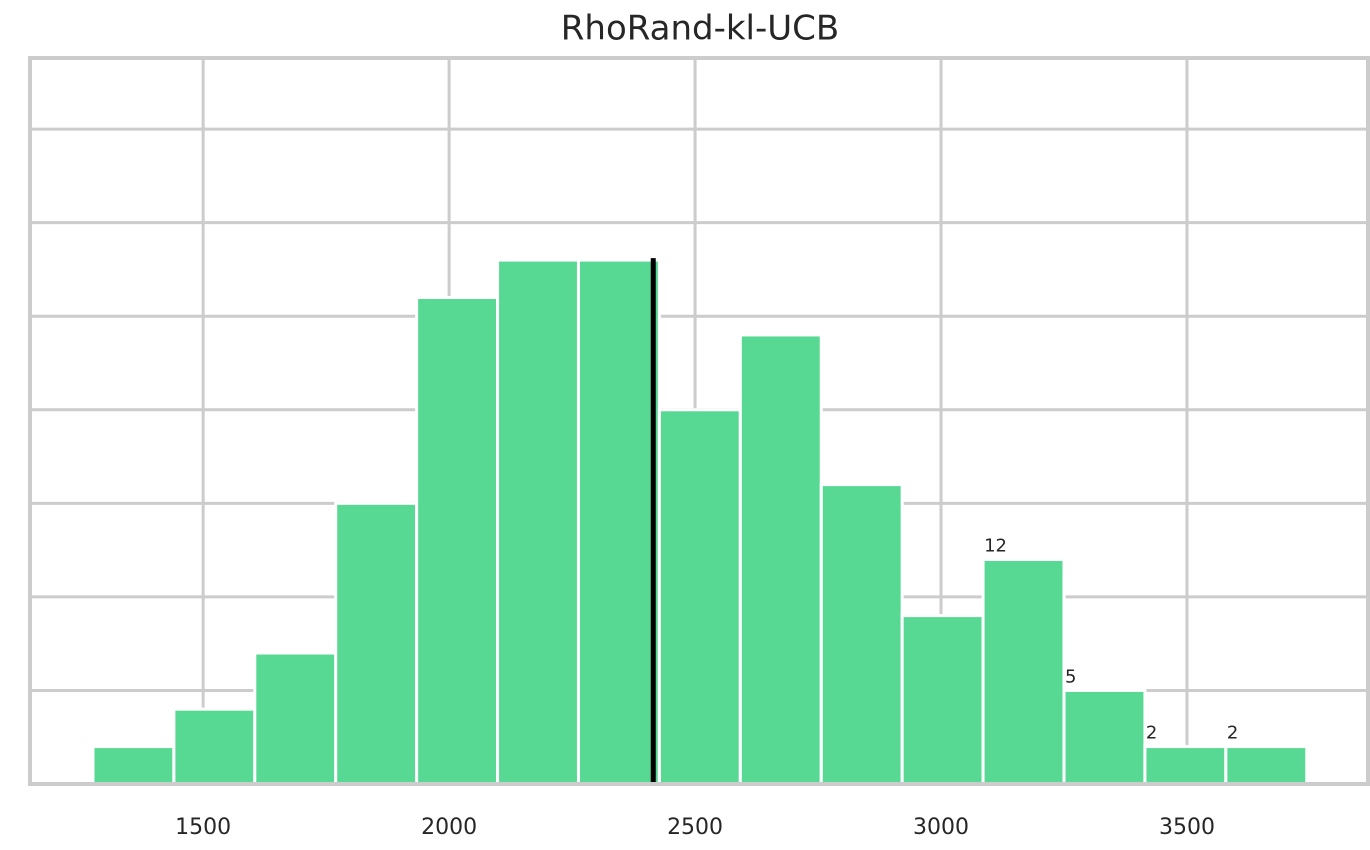  Describe the element at coordinates (995, 545) in the screenshot. I see `data-label: 12` at that location.